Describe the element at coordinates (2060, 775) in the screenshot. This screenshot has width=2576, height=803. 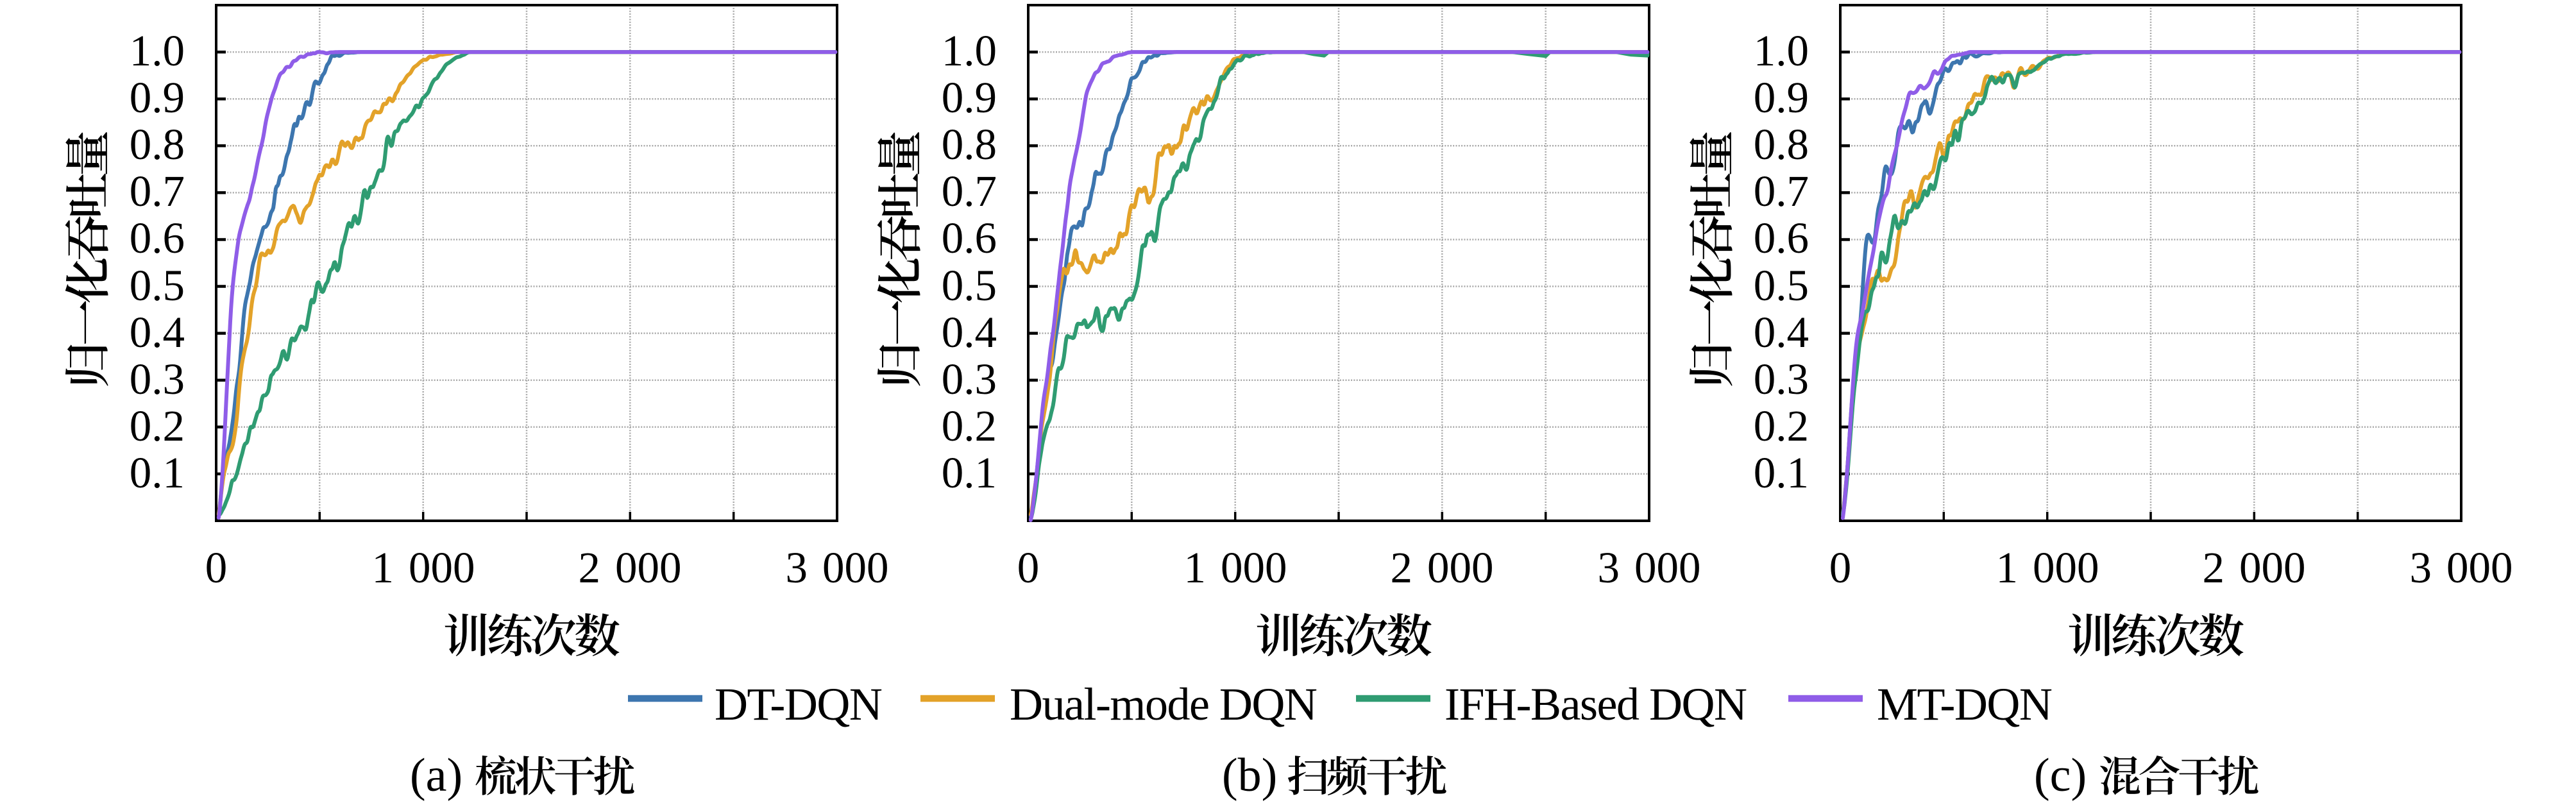
I see `svg-text: (c)` at that location.